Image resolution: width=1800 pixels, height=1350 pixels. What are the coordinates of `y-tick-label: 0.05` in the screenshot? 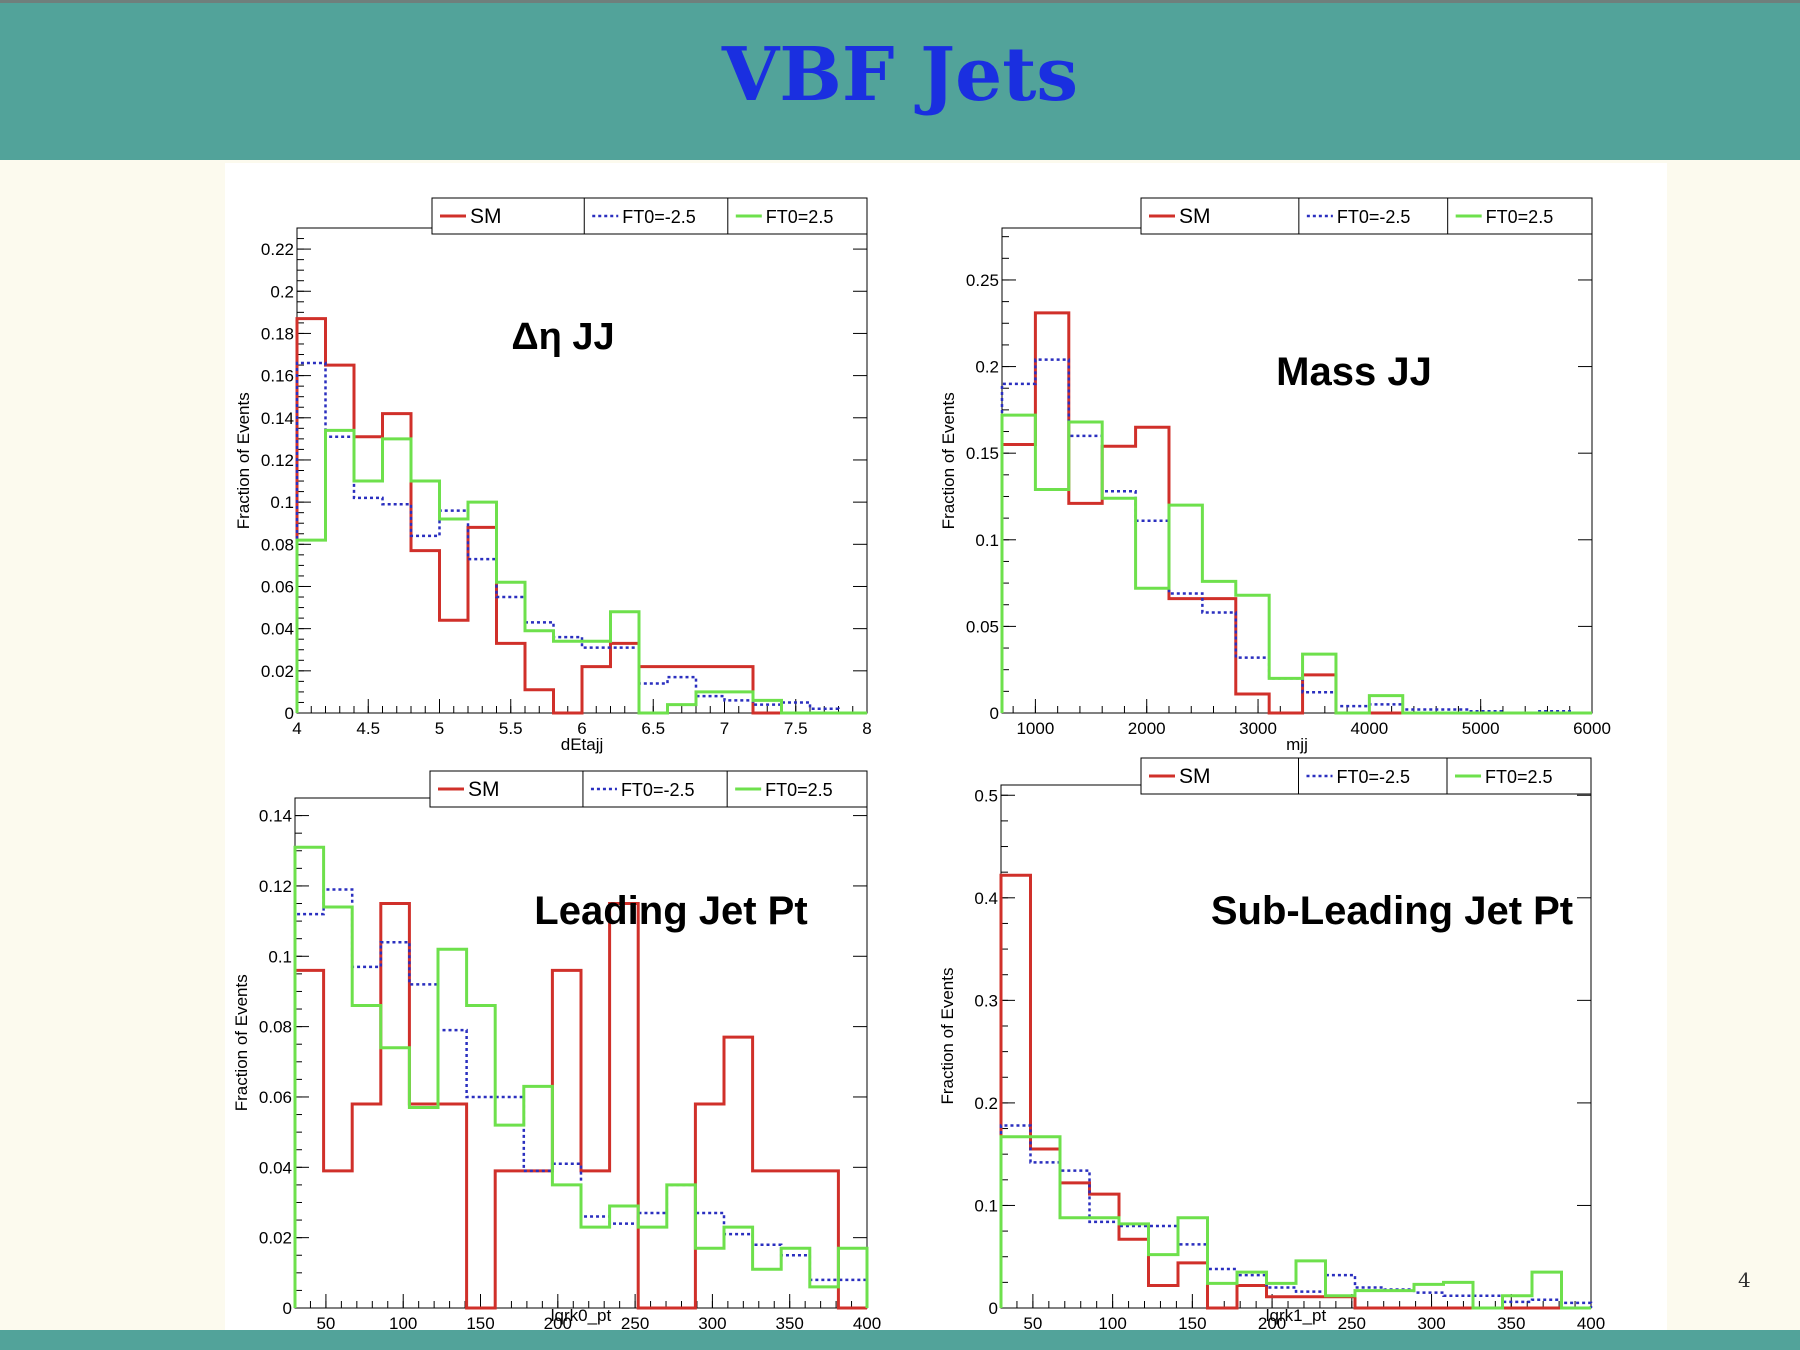 It's located at (982, 626).